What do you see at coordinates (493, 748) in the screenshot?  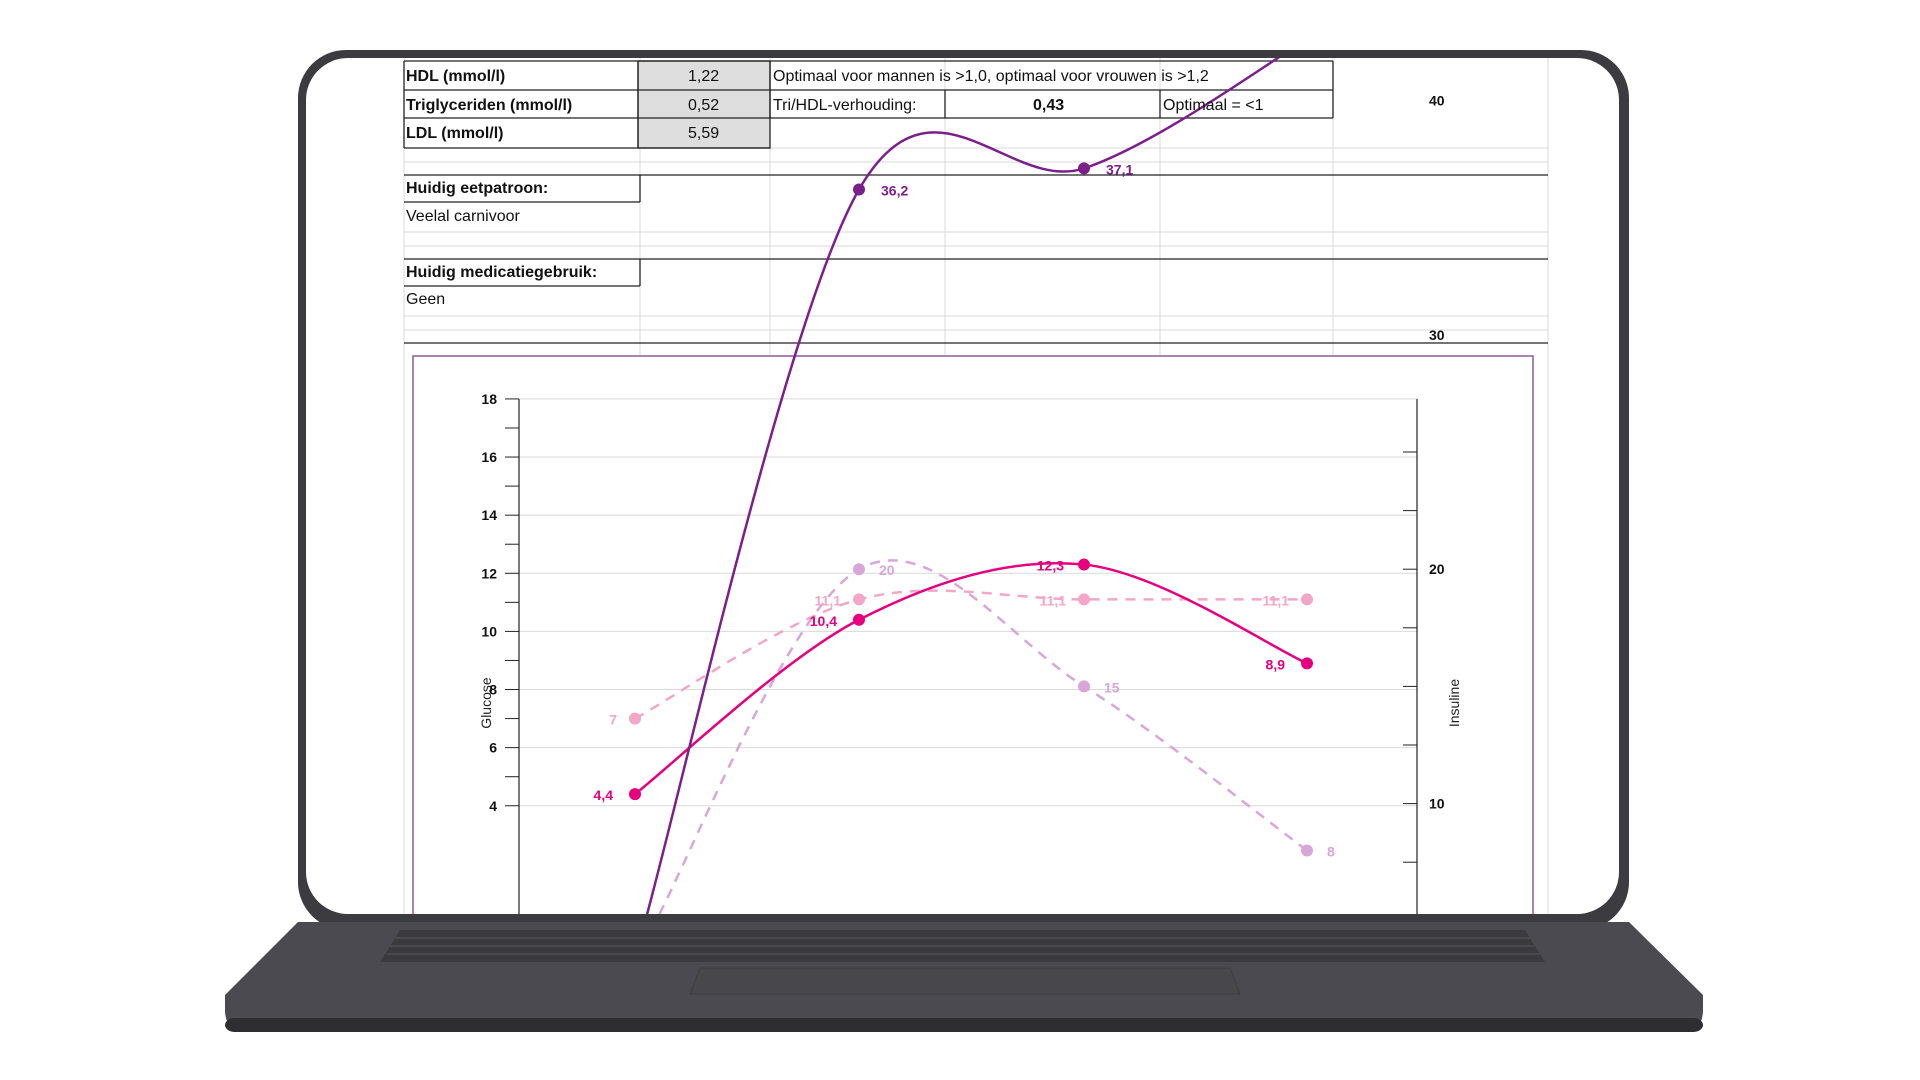 I see `y-left-tick-label: 6` at bounding box center [493, 748].